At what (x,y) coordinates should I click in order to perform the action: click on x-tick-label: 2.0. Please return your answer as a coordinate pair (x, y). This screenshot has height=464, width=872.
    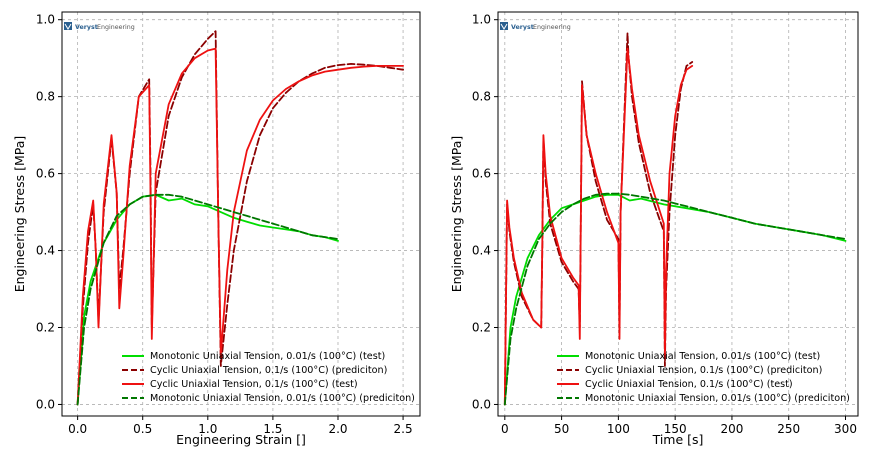
    Looking at the image, I should click on (337, 429).